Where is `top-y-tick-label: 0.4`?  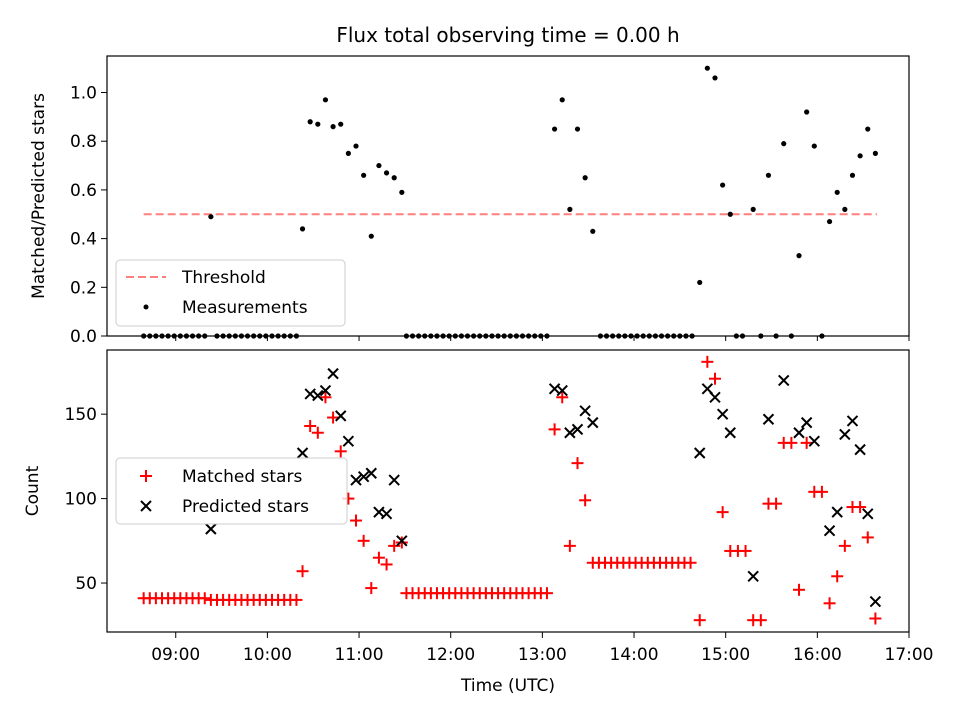
top-y-tick-label: 0.4 is located at coordinates (83, 240).